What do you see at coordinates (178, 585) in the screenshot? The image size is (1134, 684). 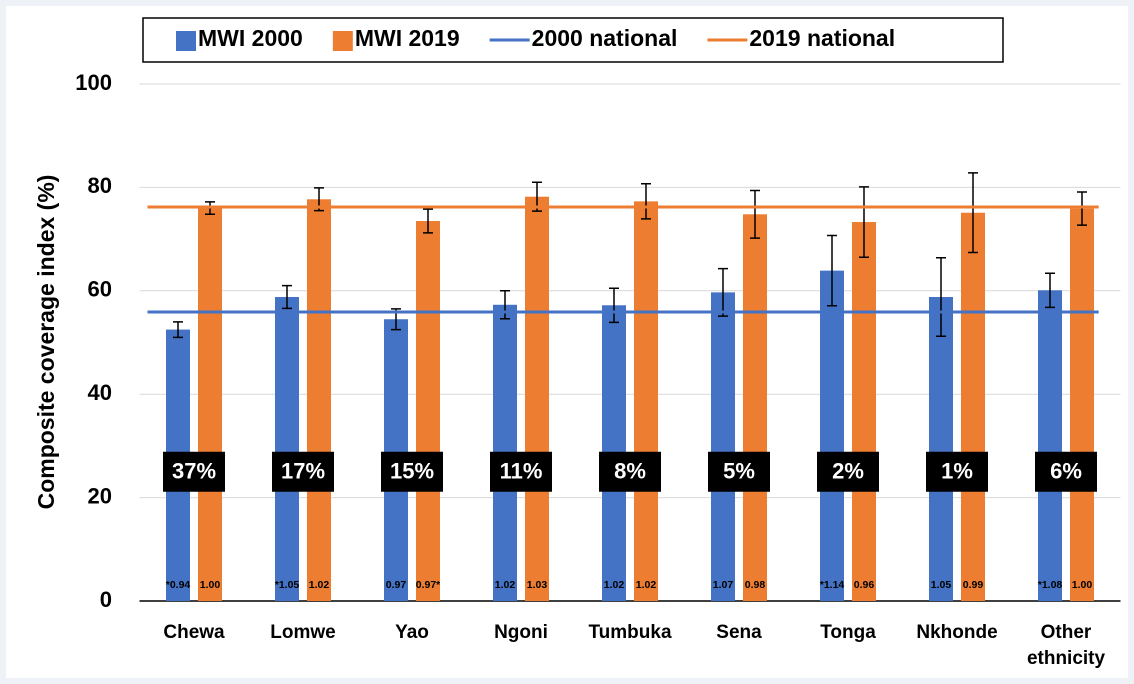 I see `ratio-label: *0.94` at bounding box center [178, 585].